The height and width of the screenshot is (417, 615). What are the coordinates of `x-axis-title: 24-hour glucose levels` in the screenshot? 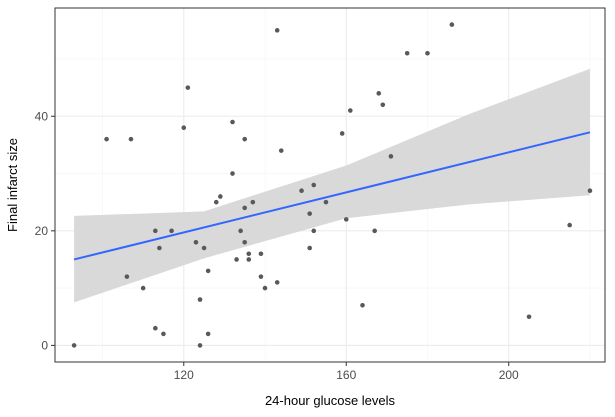 It's located at (330, 400).